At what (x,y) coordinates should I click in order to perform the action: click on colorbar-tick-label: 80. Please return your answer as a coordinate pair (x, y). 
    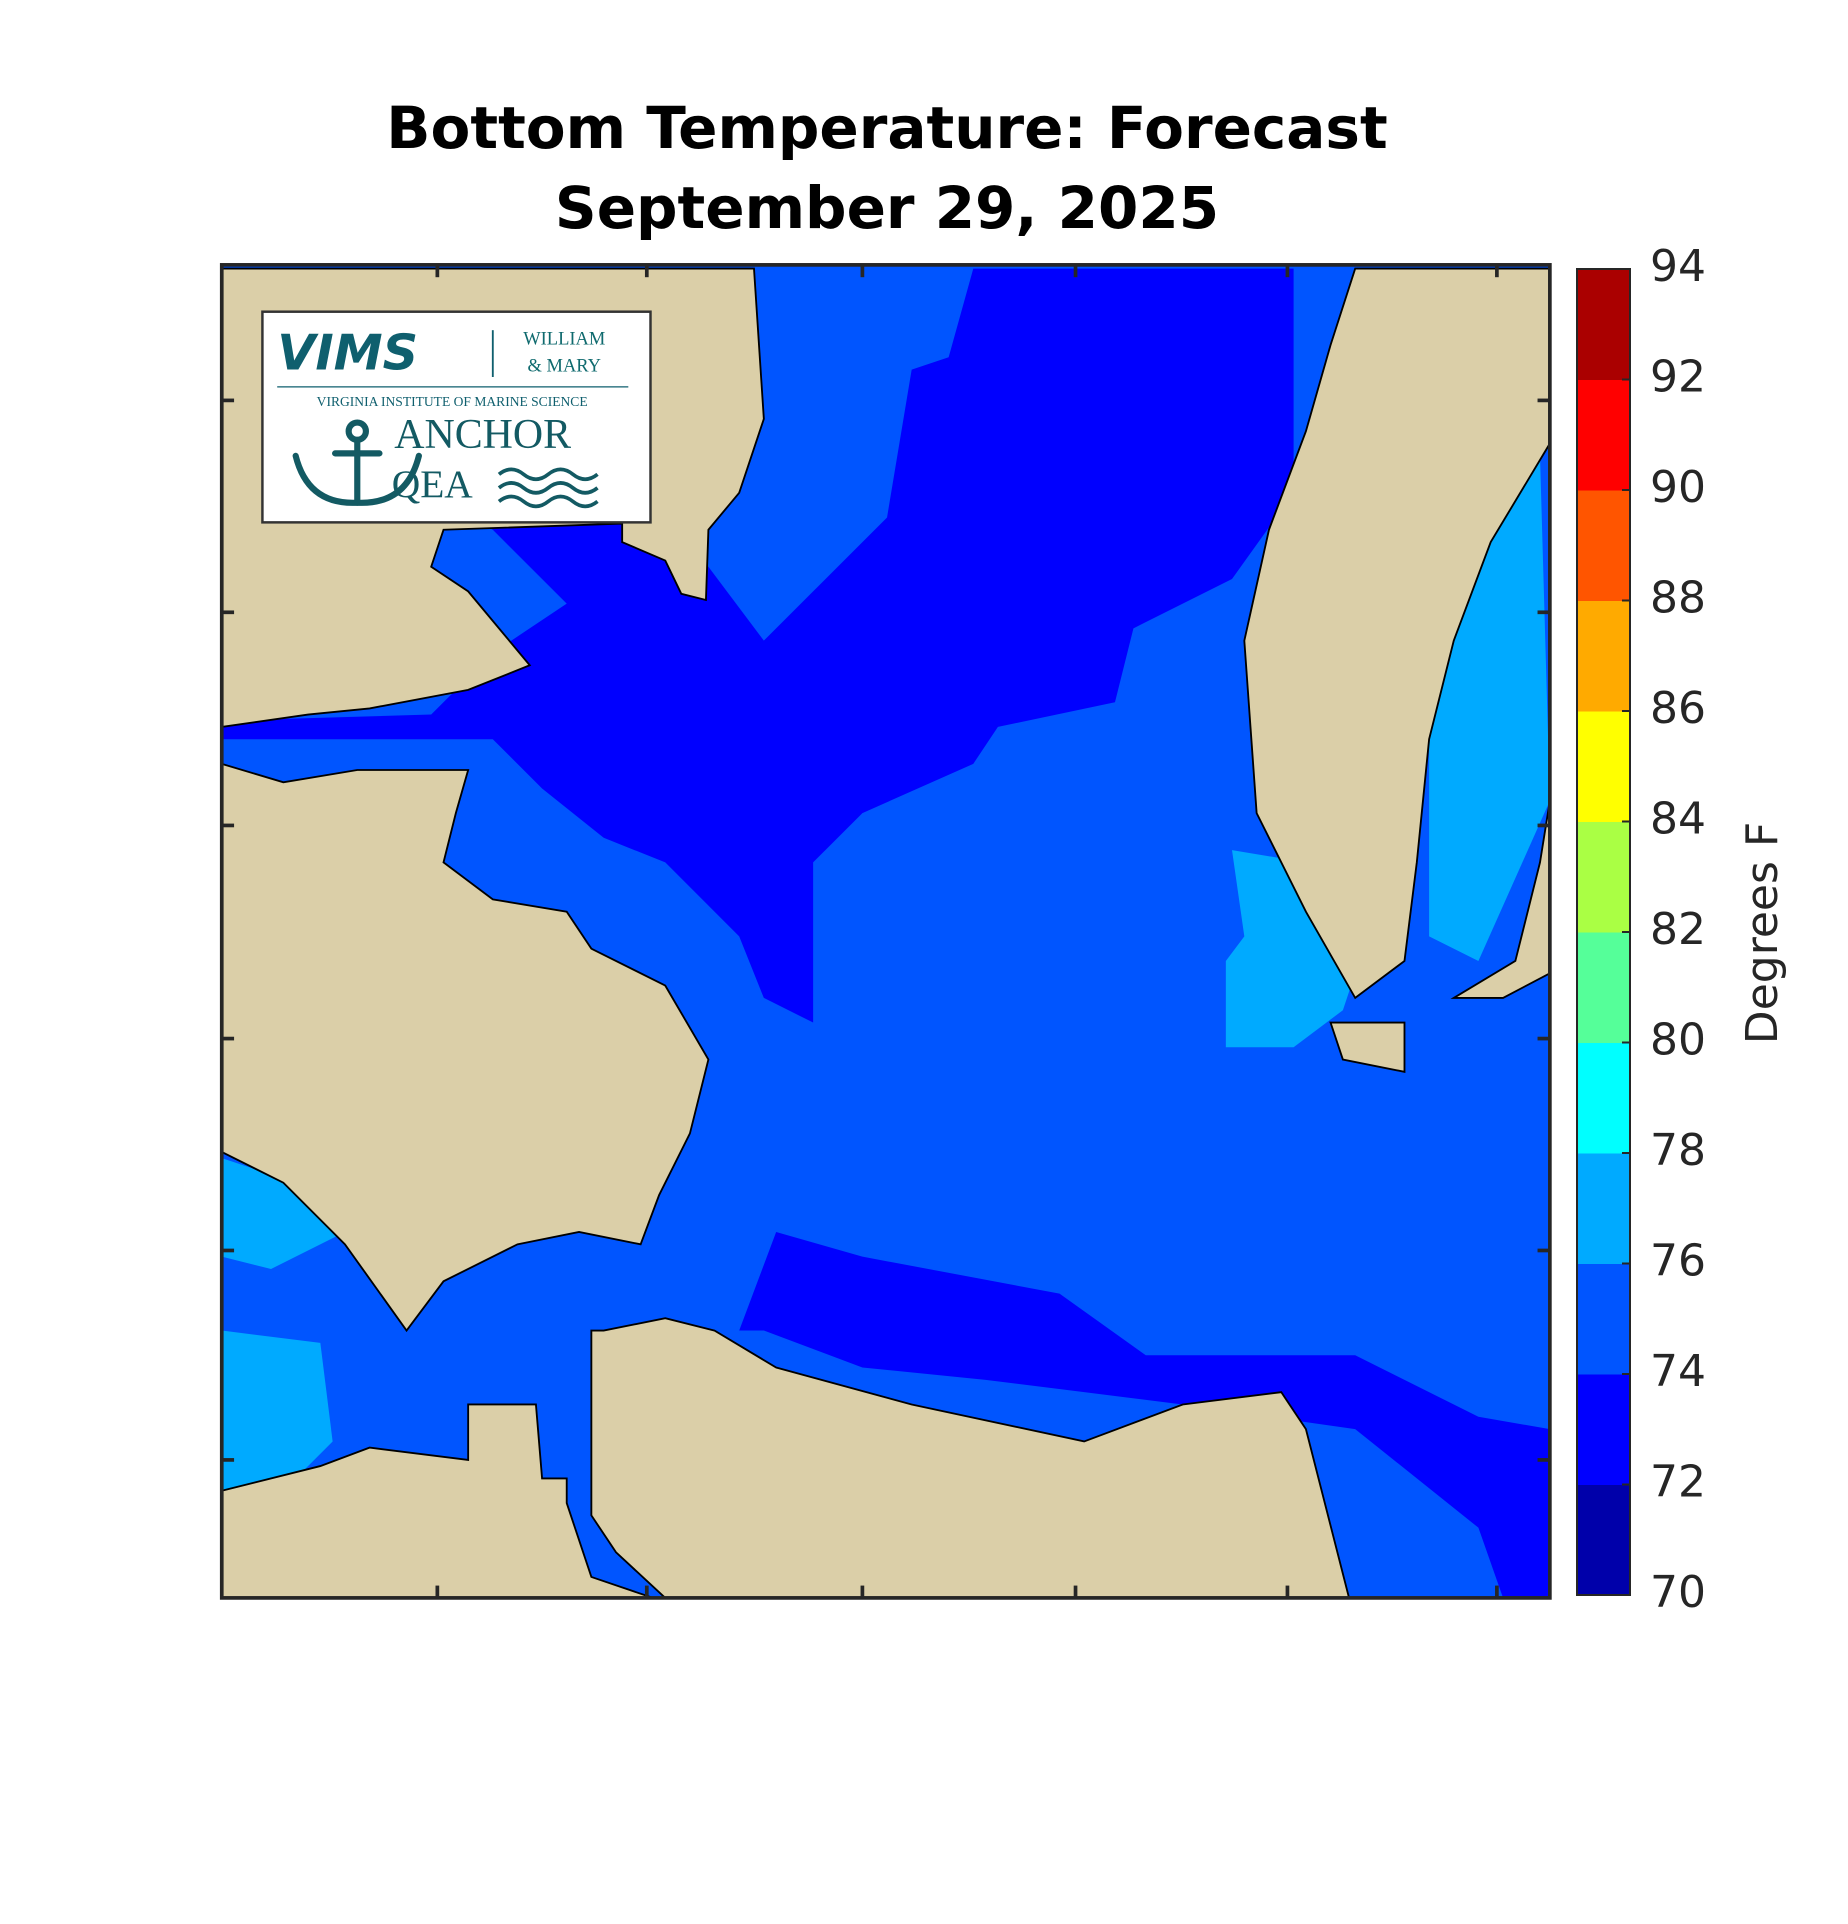
    Looking at the image, I should click on (1678, 1040).